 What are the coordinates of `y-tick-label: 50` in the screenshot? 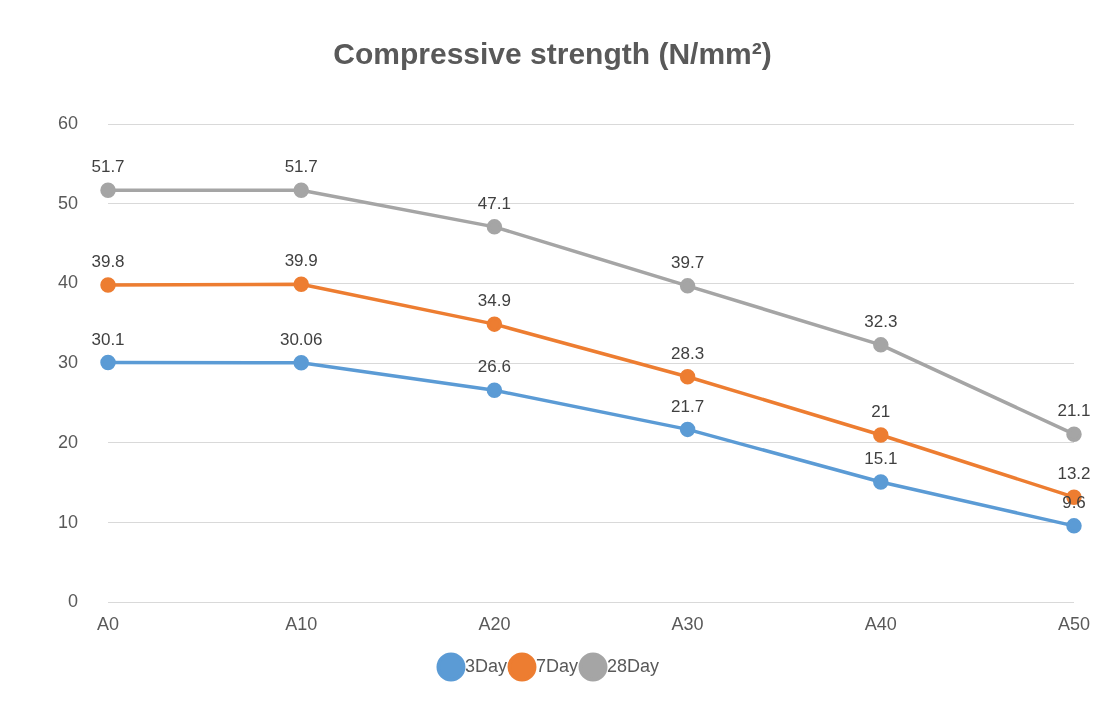 It's located at (68, 202).